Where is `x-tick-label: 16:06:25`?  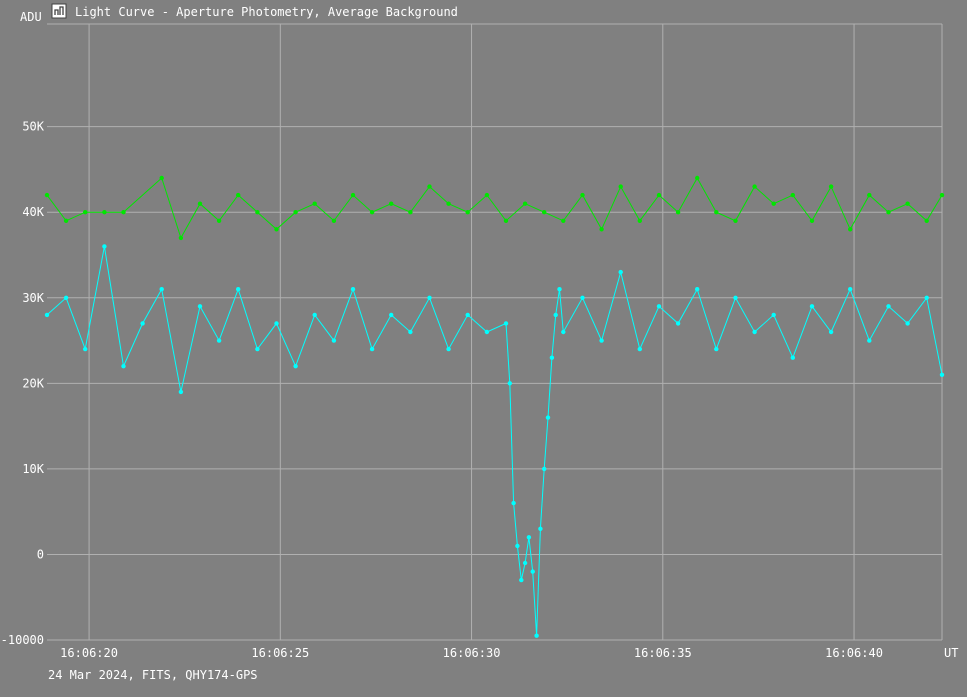 x-tick-label: 16:06:25 is located at coordinates (280, 653).